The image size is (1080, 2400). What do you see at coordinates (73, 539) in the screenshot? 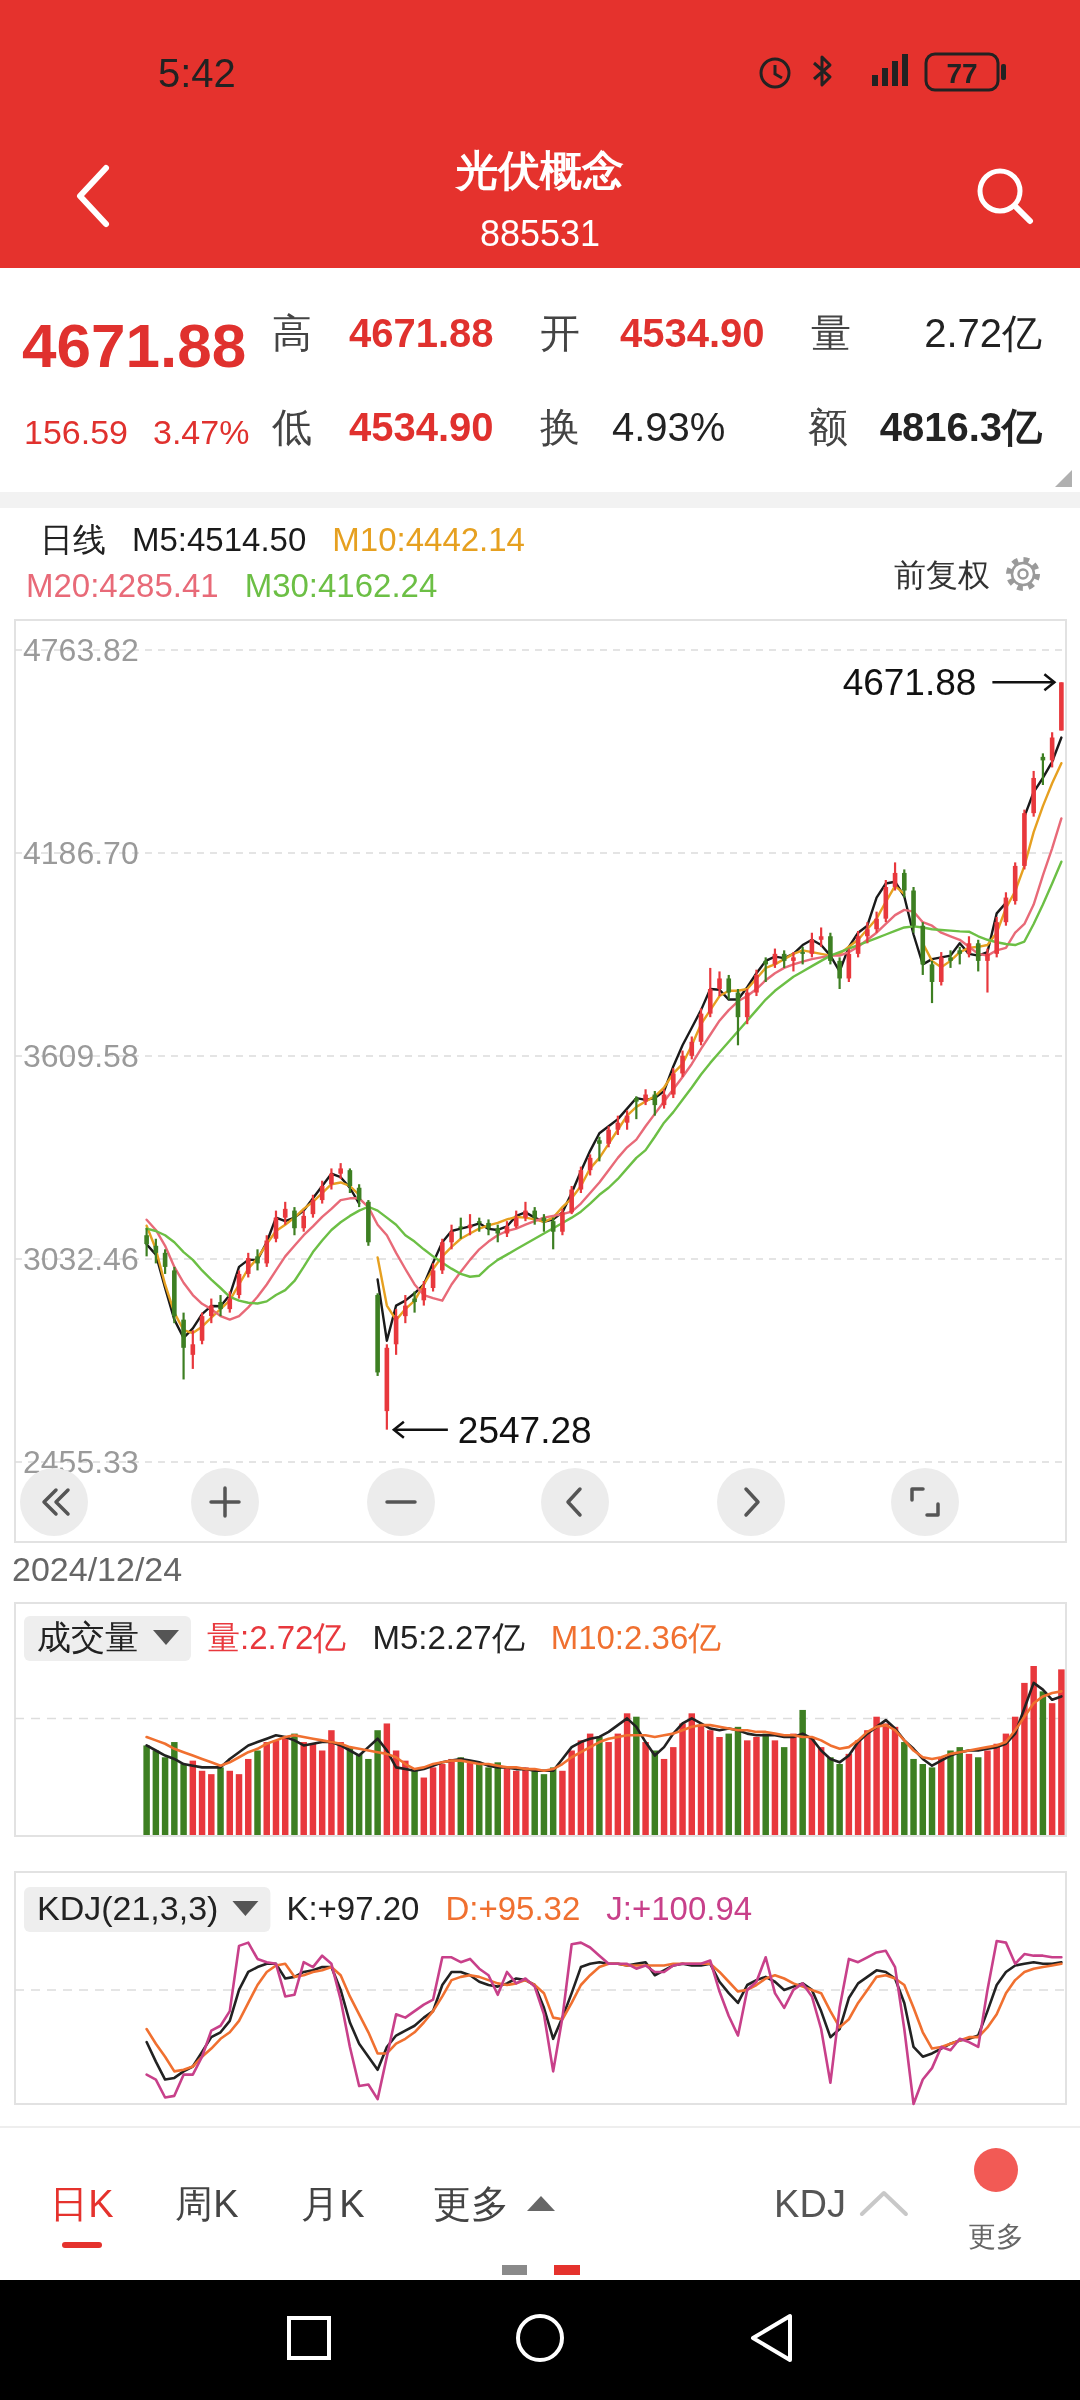
I see `chart-title: 日线` at bounding box center [73, 539].